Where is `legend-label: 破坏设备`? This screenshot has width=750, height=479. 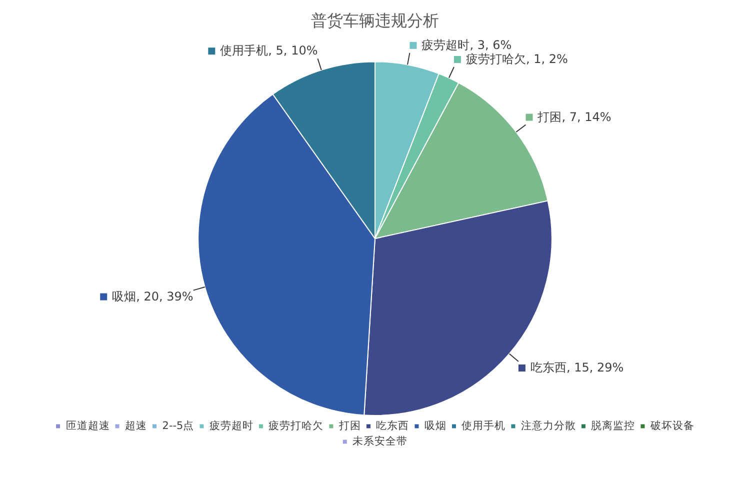
legend-label: 破坏设备 is located at coordinates (671, 425).